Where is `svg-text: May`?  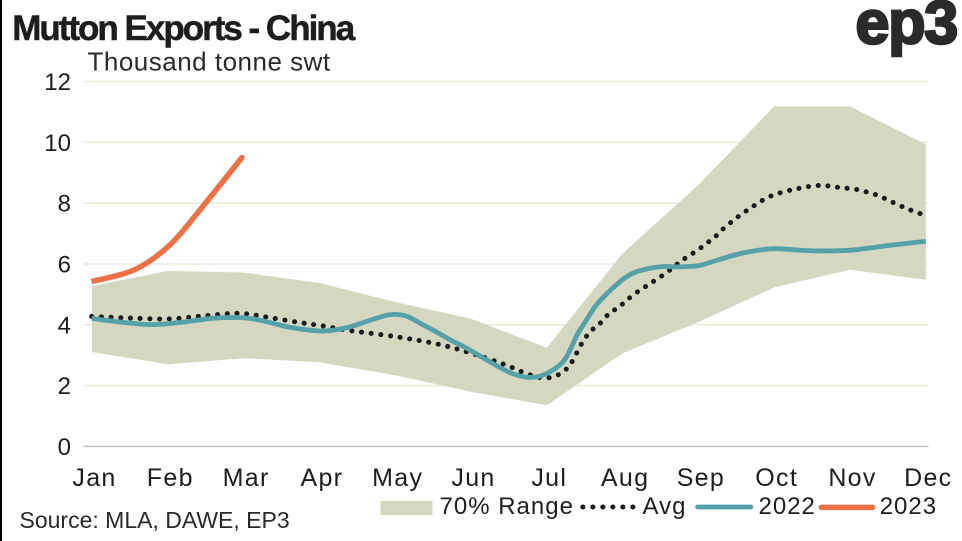 svg-text: May is located at coordinates (397, 478).